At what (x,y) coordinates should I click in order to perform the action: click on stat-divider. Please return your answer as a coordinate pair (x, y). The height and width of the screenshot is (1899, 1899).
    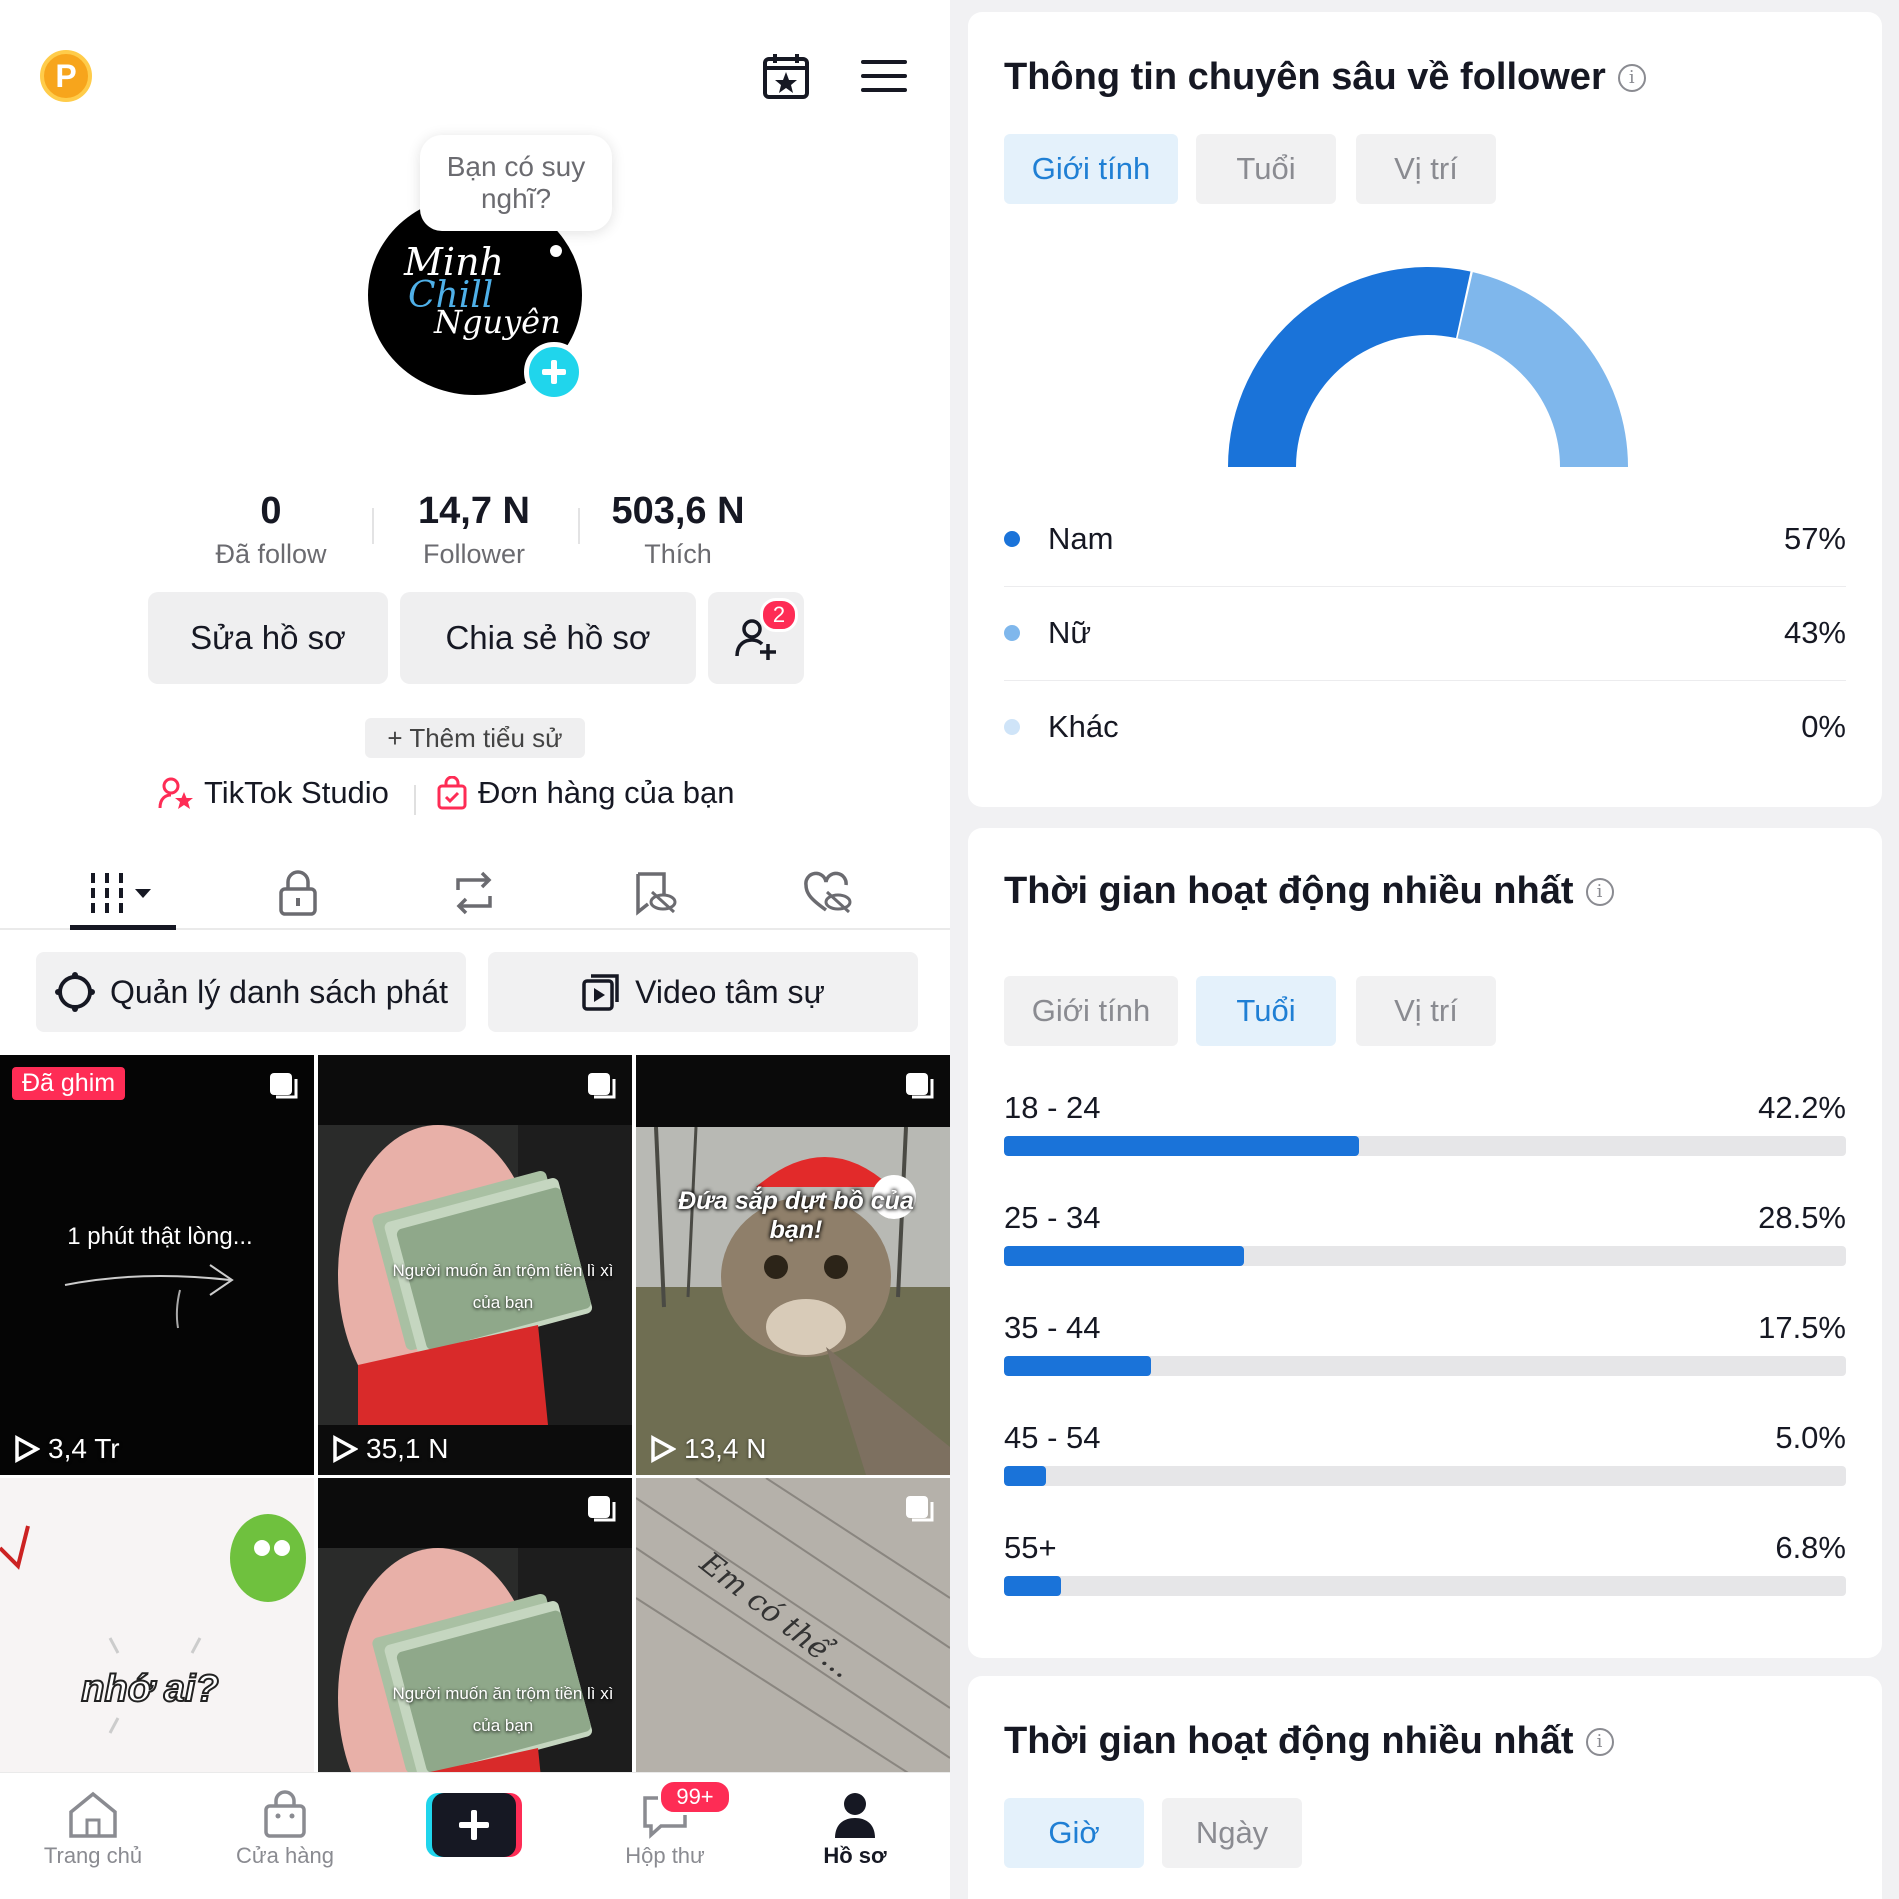
    Looking at the image, I should click on (579, 526).